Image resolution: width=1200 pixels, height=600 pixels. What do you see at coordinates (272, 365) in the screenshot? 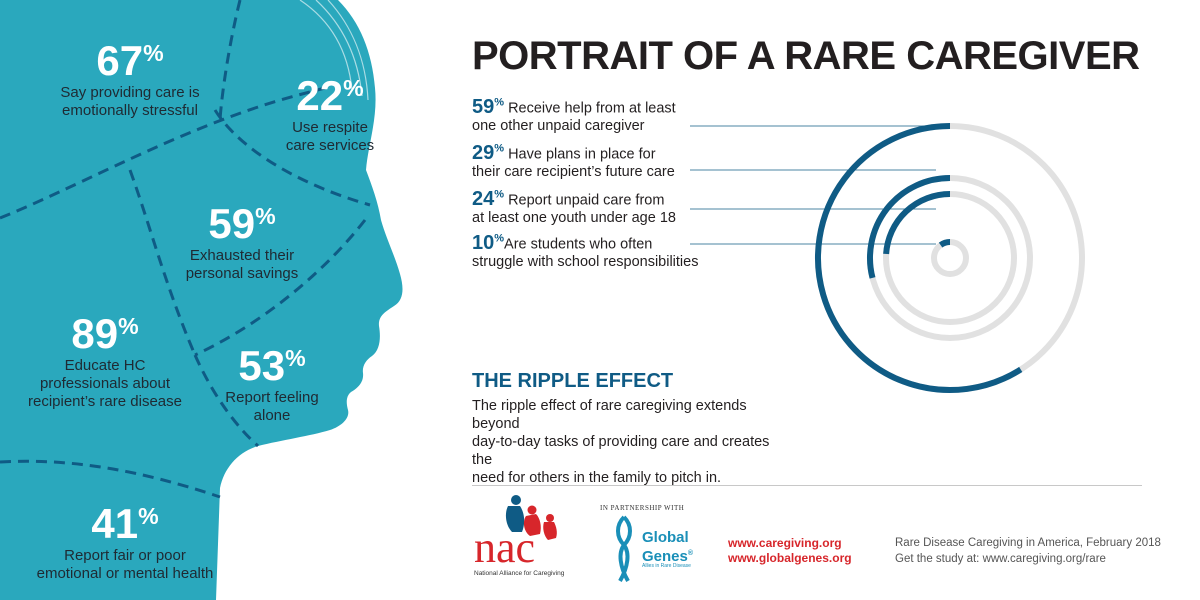
I see `stat-value: 53%` at bounding box center [272, 365].